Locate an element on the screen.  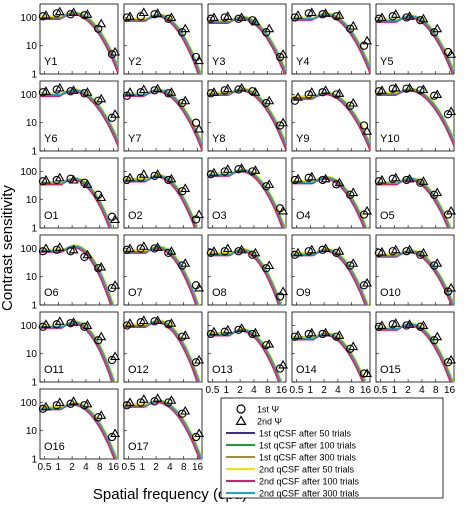
x-tick-label: 4 is located at coordinates (422, 390).